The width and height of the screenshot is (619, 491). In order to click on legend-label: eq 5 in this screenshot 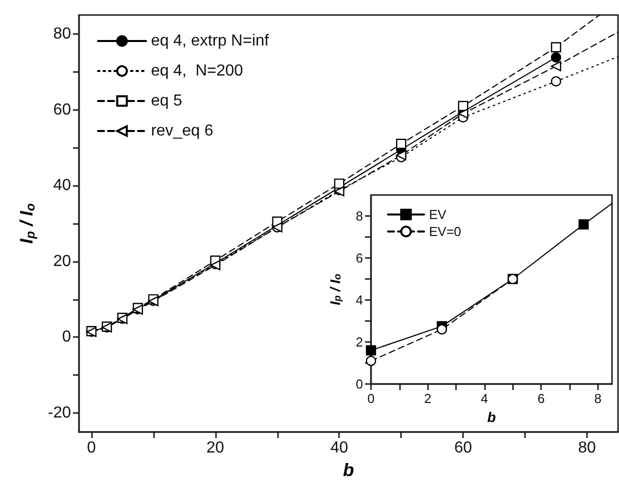, I will do `click(166, 101)`.